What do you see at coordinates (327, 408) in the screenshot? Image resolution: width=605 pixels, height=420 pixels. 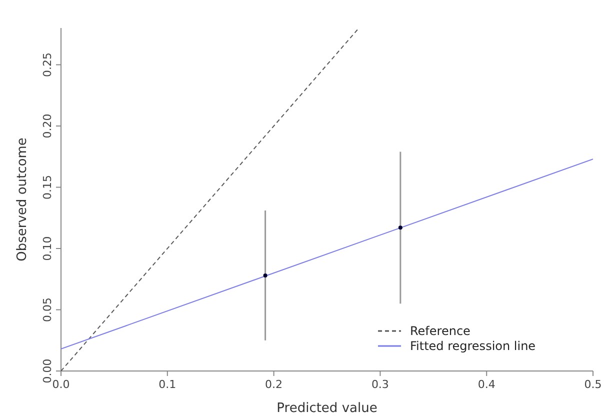 I see `x-axis-title: Predicted value` at bounding box center [327, 408].